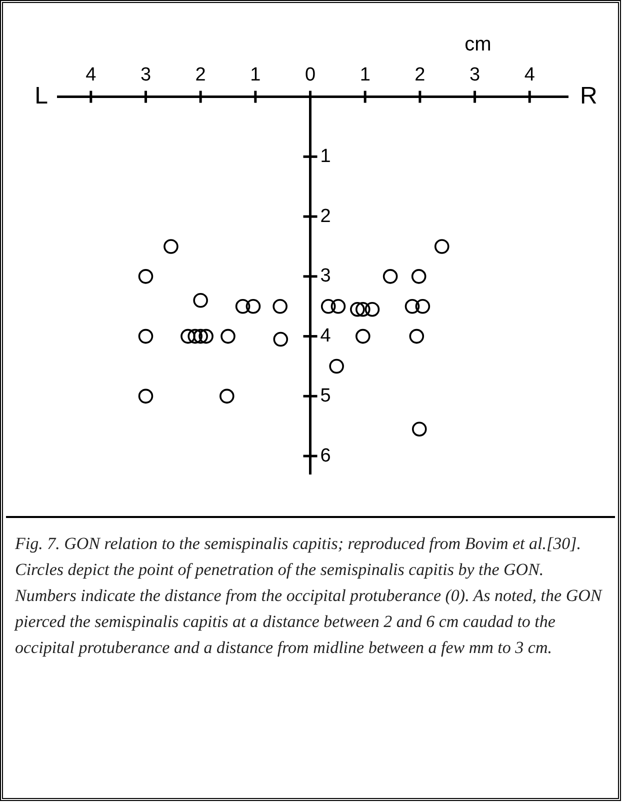 This screenshot has height=803, width=623. I want to click on x-tick-label: 0, so click(310, 75).